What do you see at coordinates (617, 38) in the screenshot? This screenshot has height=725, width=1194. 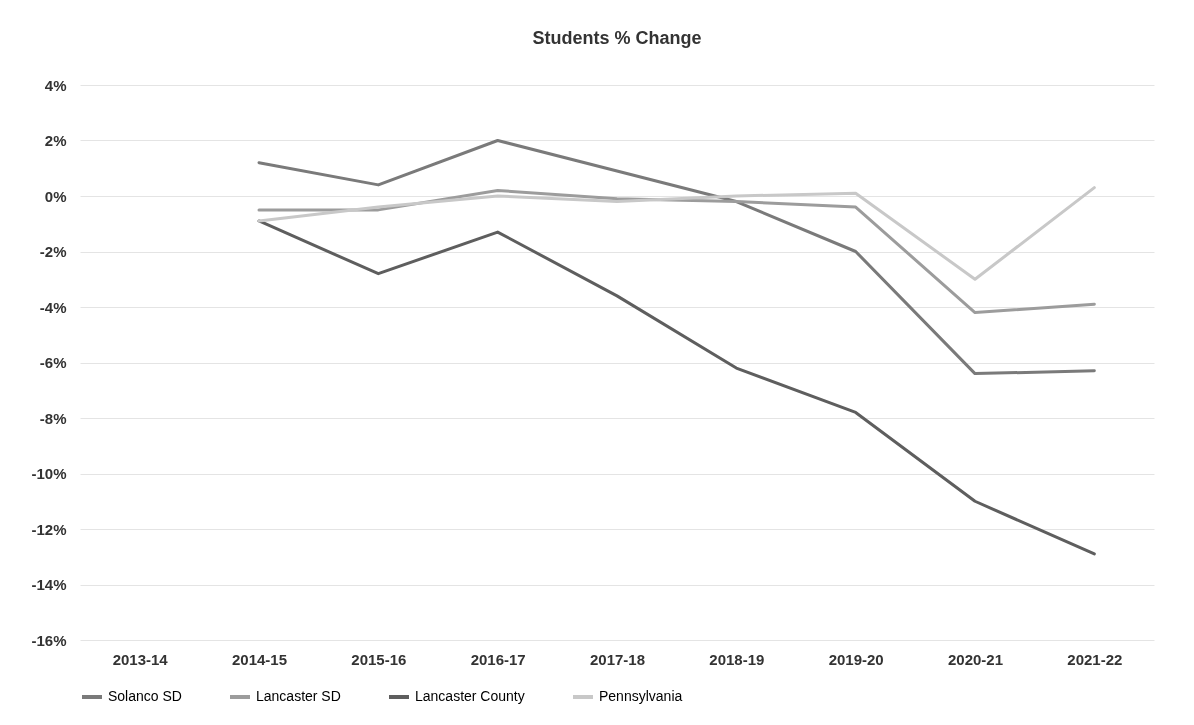 I see `chart-title: Students % Change` at bounding box center [617, 38].